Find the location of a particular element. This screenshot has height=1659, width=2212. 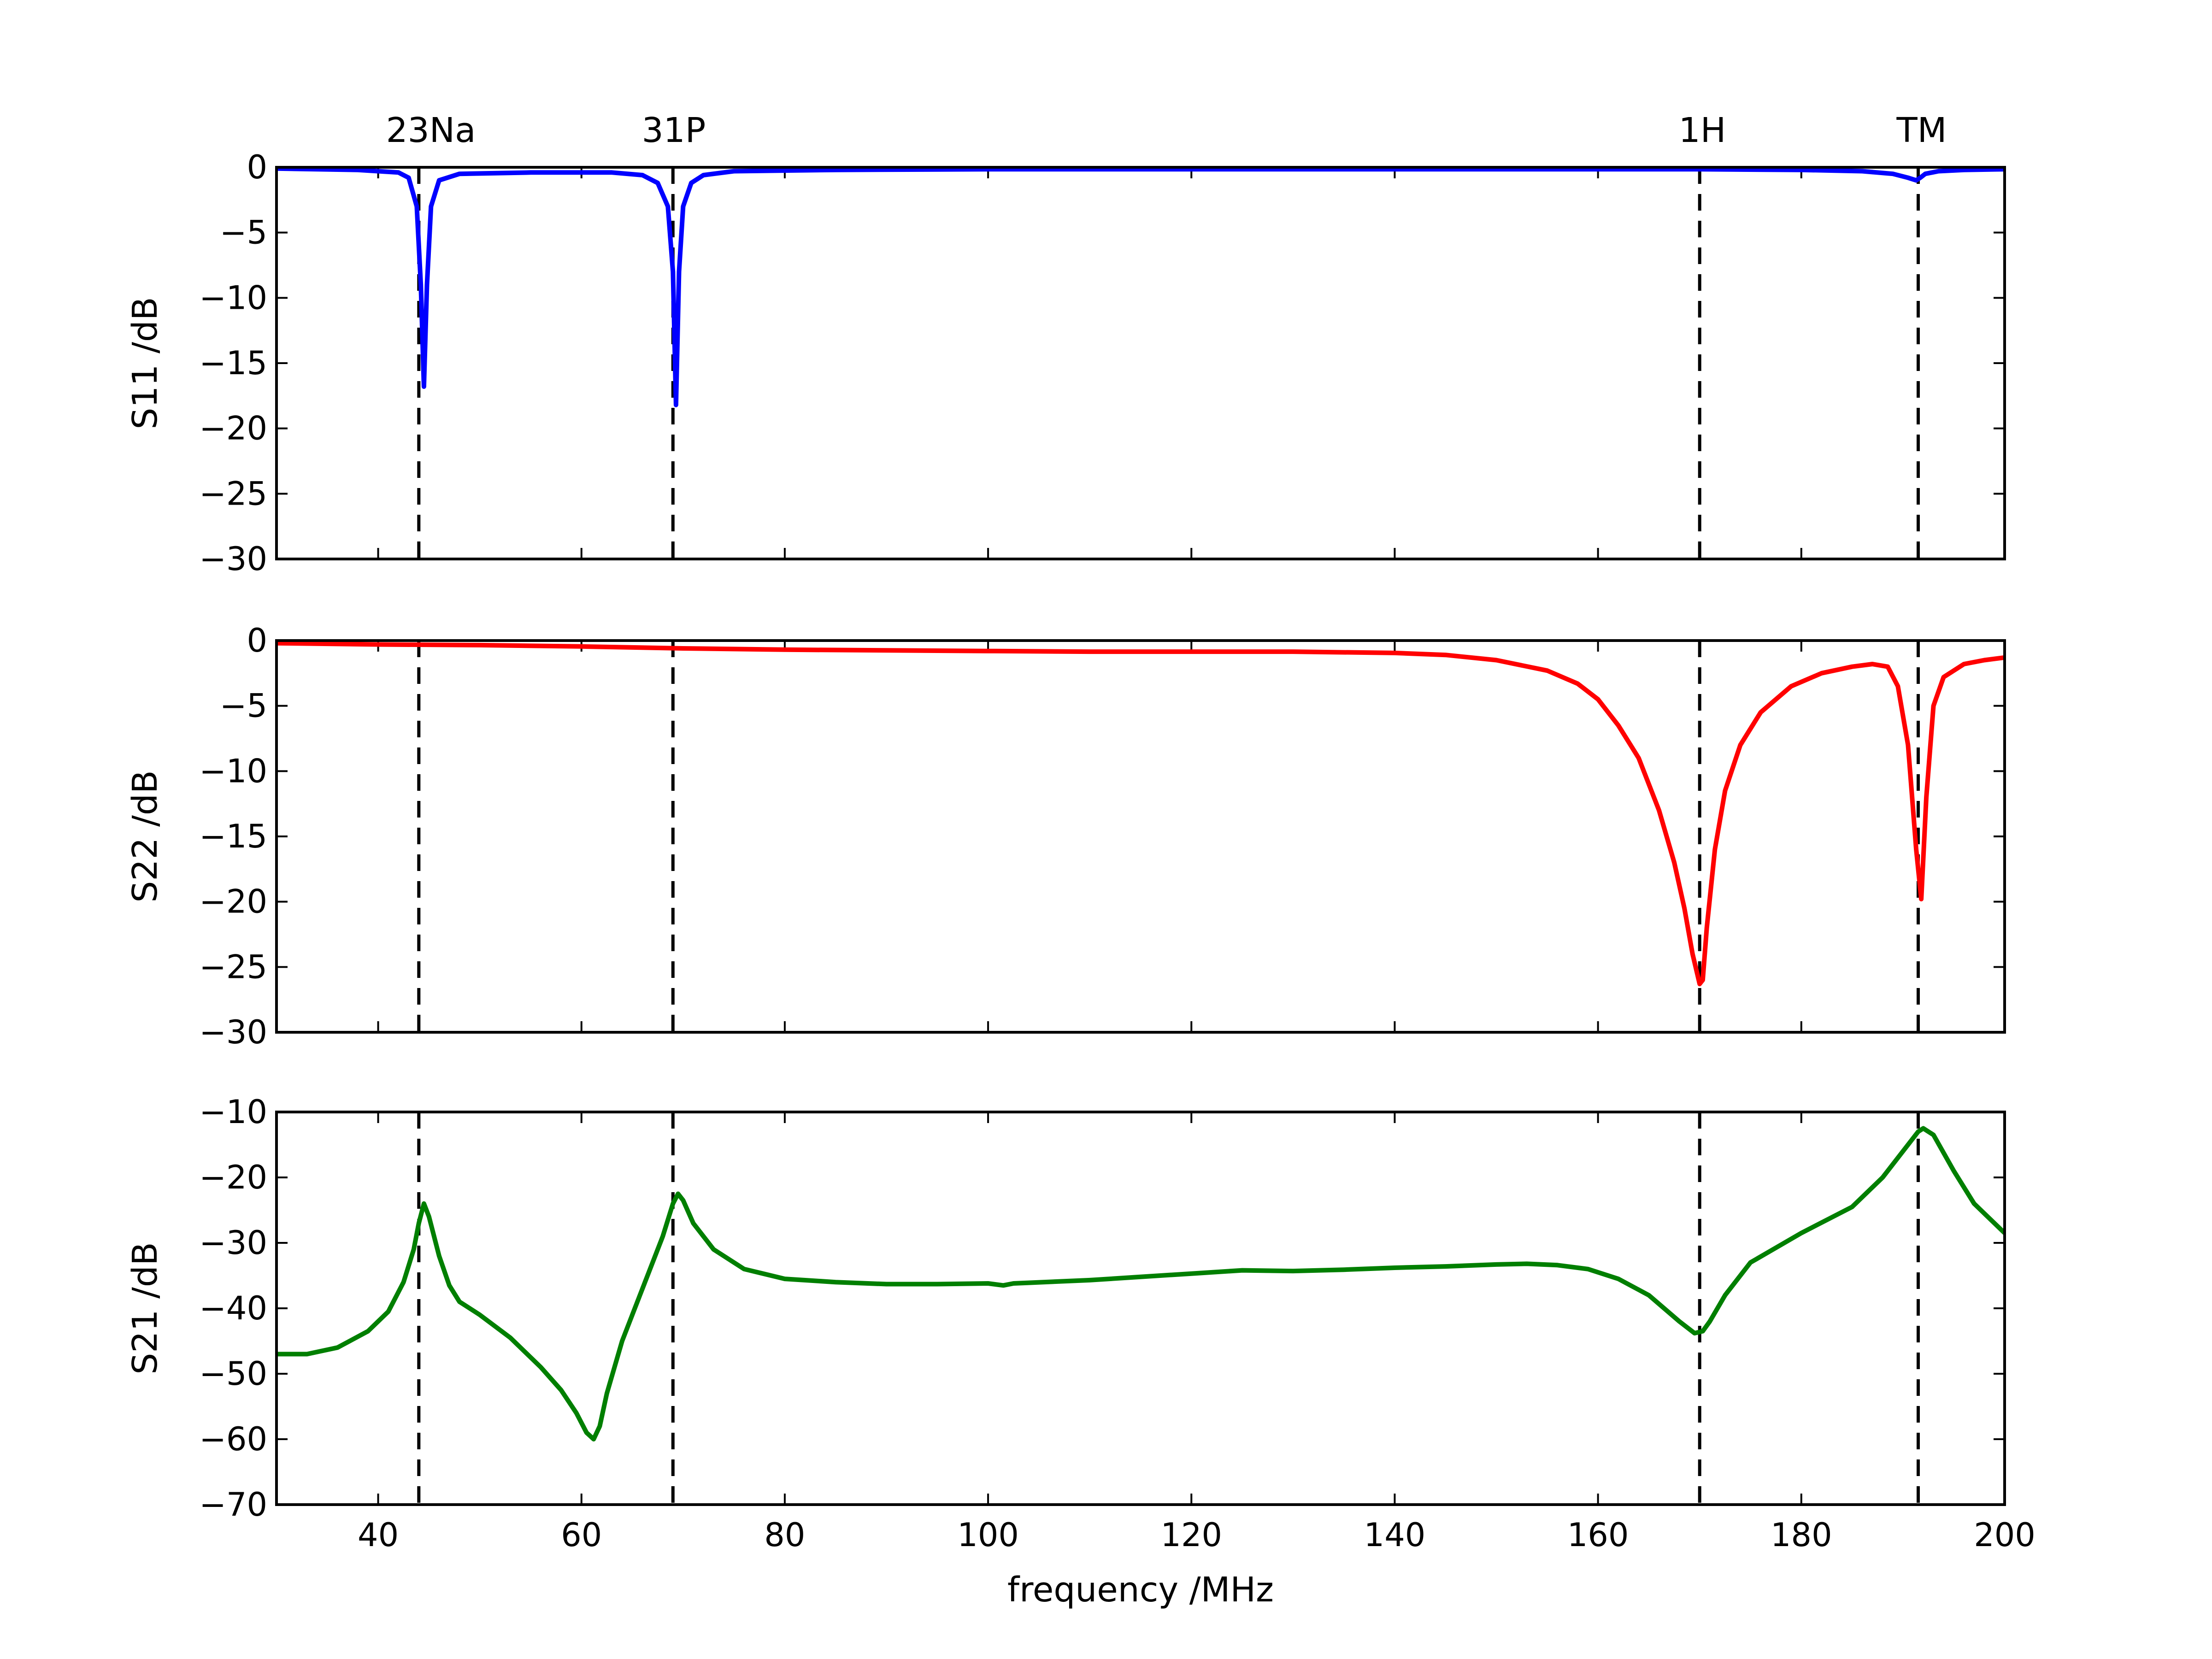

s21-ytick-label: −10 is located at coordinates (233, 1112).